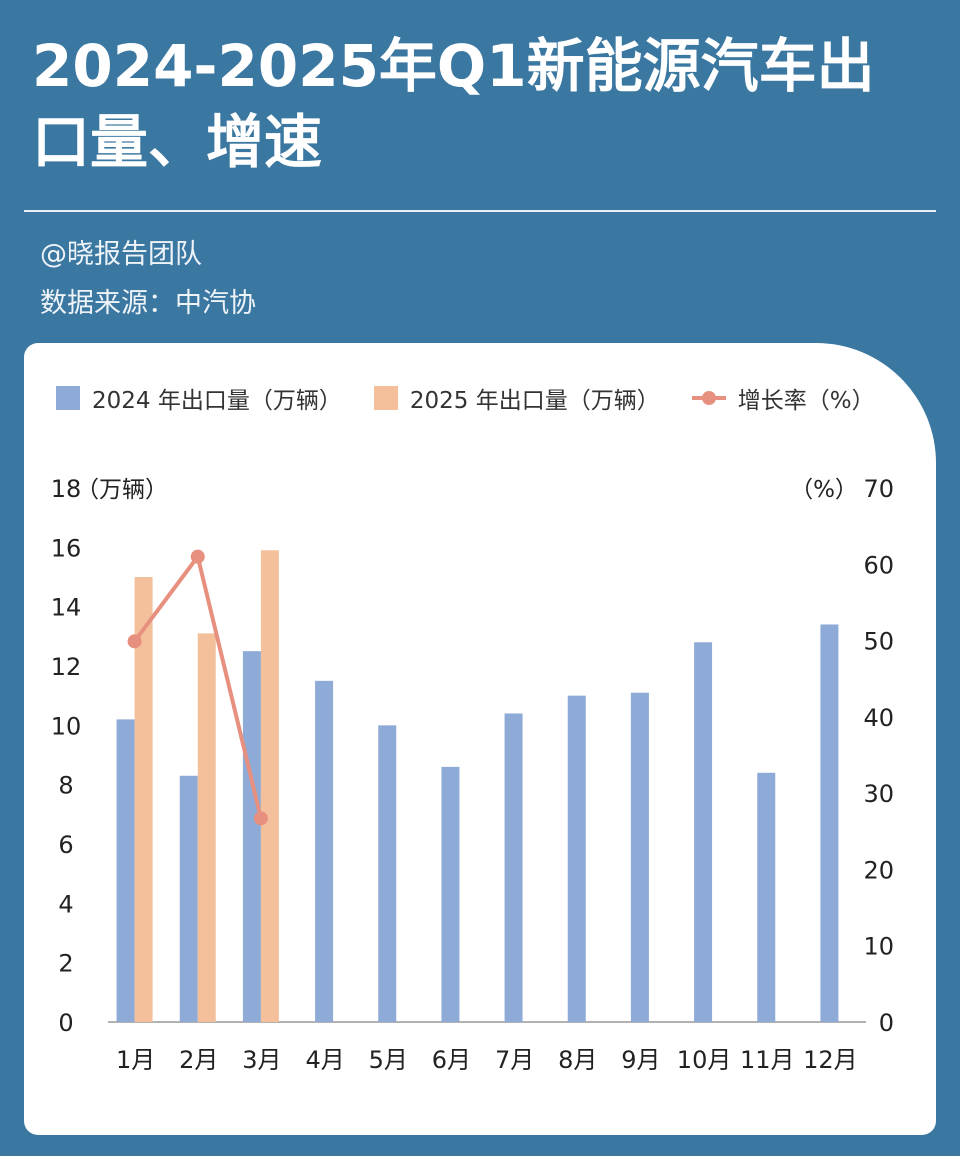 The image size is (960, 1156). Describe the element at coordinates (65, 964) in the screenshot. I see `left-axis-tick-label: 2` at that location.